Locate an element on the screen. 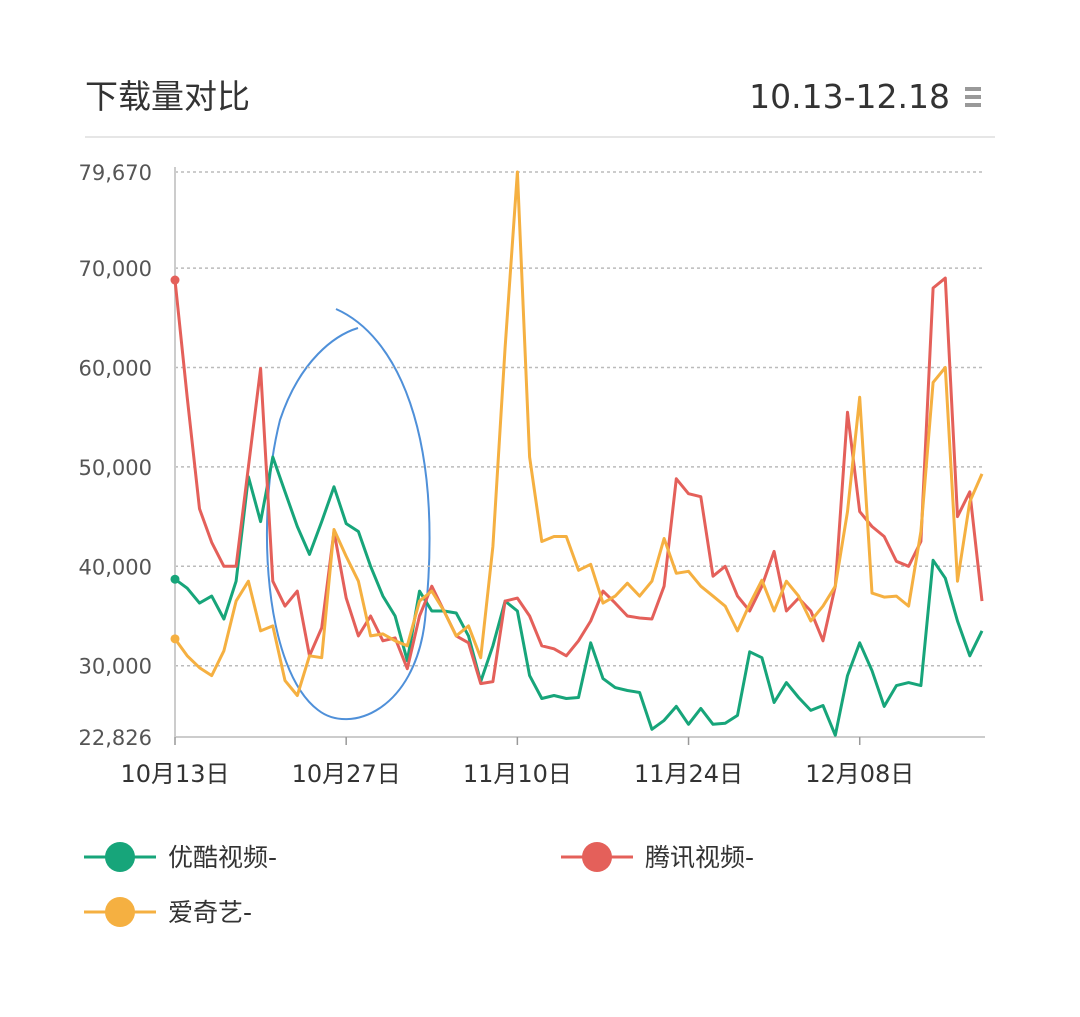 Image resolution: width=1080 pixels, height=1017 pixels. x-tick-label: 11月10日 is located at coordinates (517, 774).